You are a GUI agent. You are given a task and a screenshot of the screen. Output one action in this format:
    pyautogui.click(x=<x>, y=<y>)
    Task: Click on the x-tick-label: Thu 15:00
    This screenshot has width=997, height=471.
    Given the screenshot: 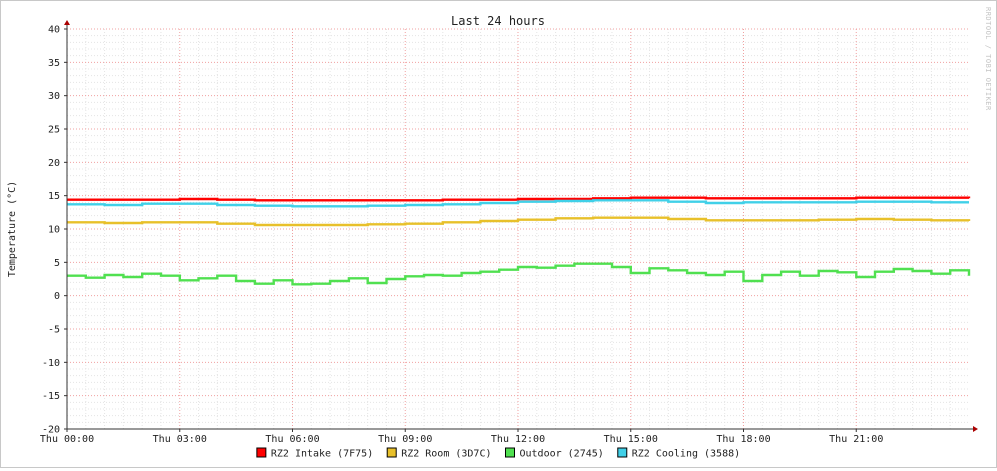 What is the action you would take?
    pyautogui.click(x=631, y=439)
    